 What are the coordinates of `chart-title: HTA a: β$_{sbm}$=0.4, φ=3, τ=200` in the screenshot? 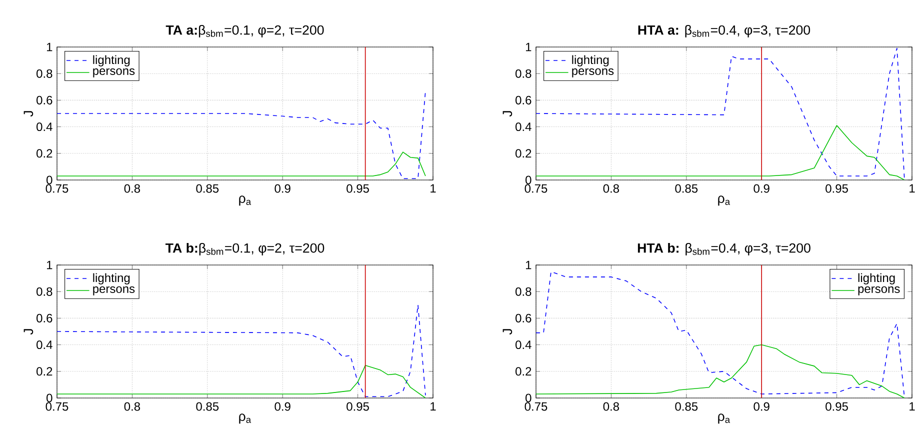 It's located at (724, 31).